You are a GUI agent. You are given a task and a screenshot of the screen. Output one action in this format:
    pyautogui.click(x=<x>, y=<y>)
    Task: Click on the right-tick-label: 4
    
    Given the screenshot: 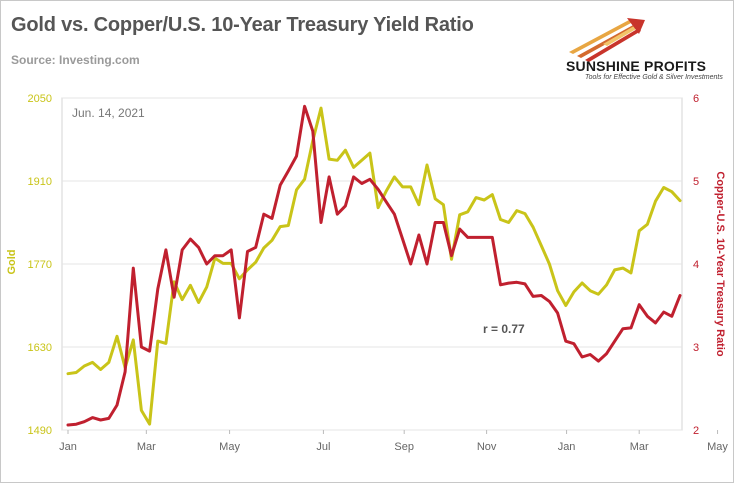 What is the action you would take?
    pyautogui.click(x=696, y=265)
    